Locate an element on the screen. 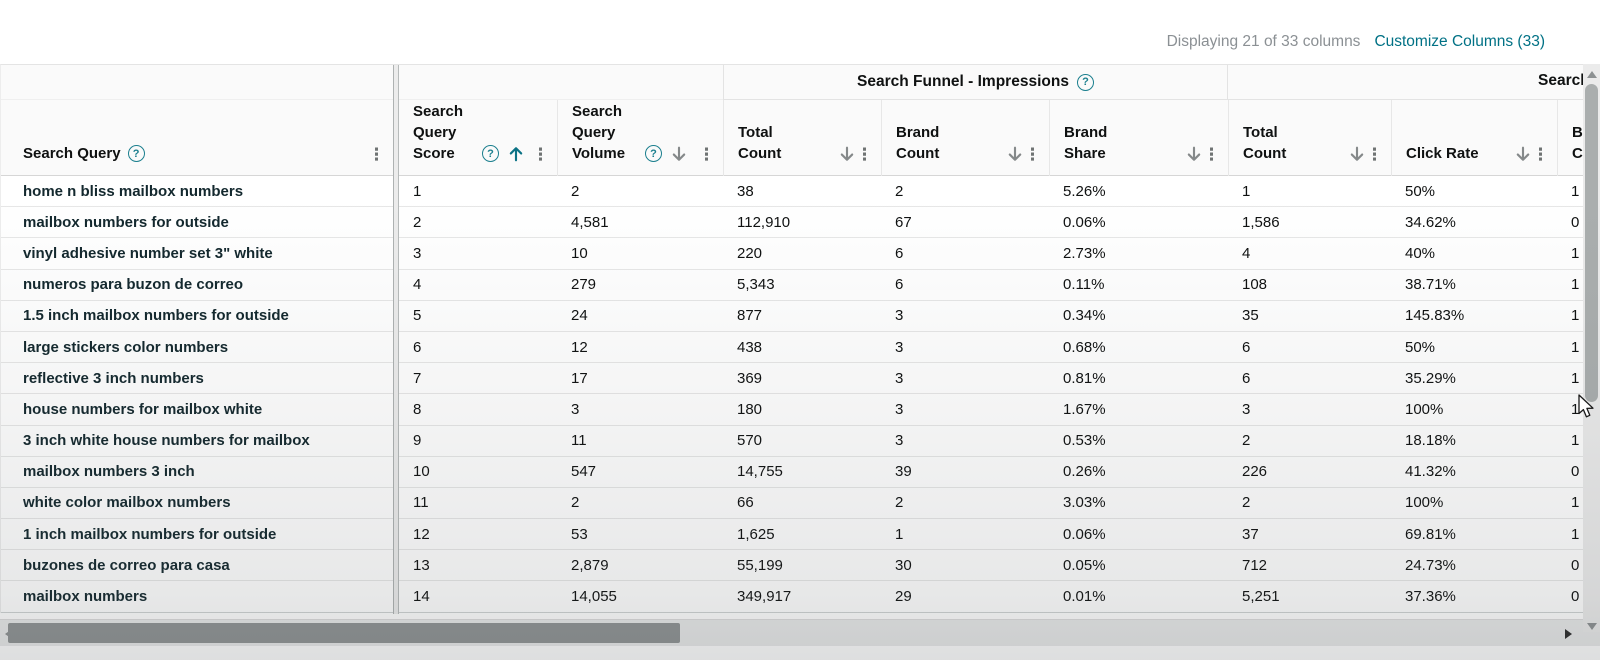 This screenshot has width=1600, height=660. cell-search-query-score: 9 is located at coordinates (417, 441).